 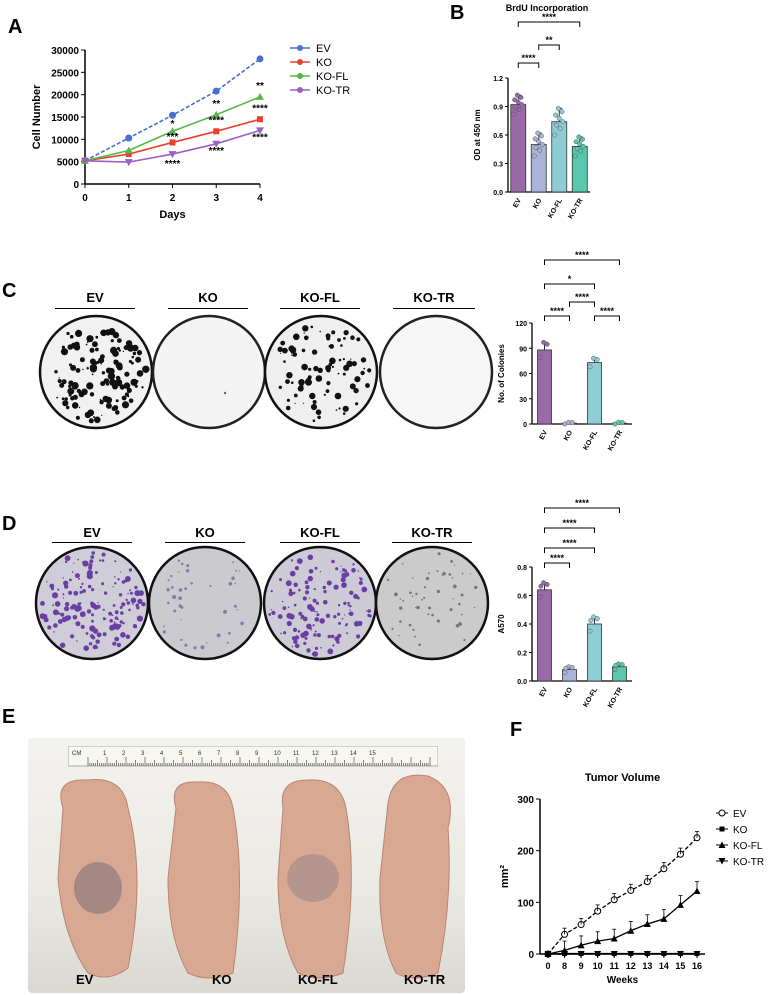 I want to click on y-tick-label: 5000, so click(x=68, y=163).